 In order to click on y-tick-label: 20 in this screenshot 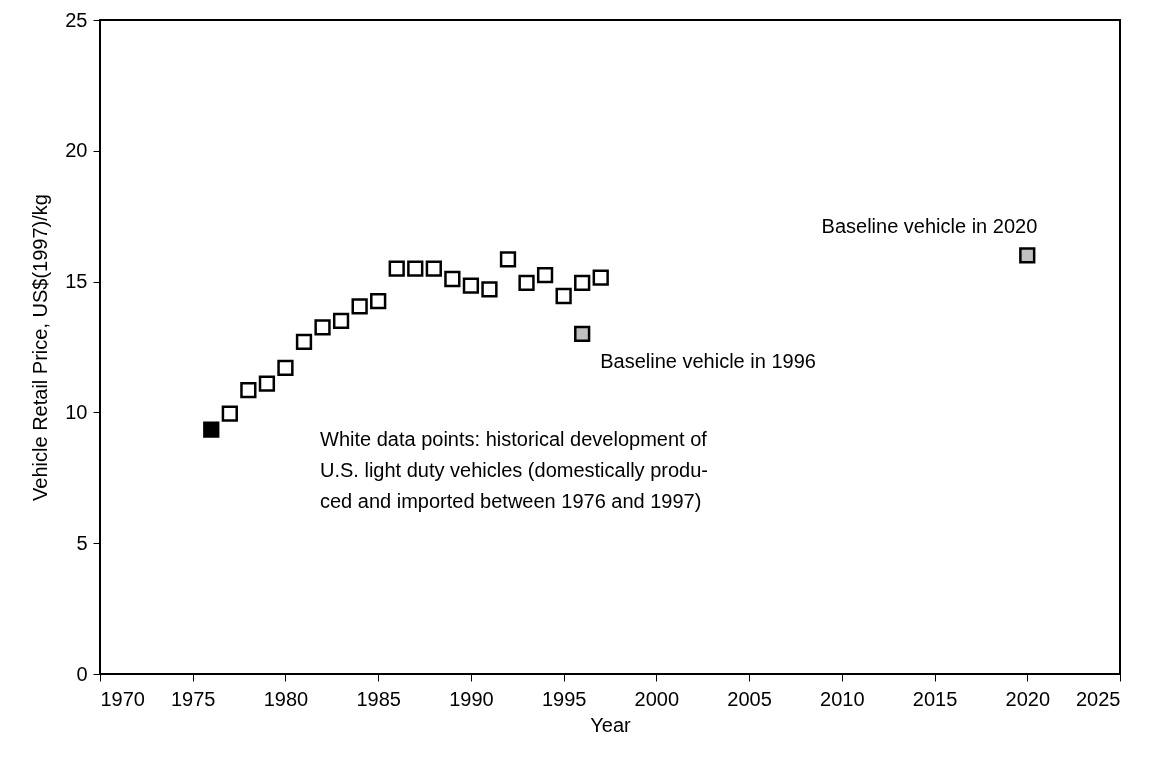, I will do `click(76, 150)`.